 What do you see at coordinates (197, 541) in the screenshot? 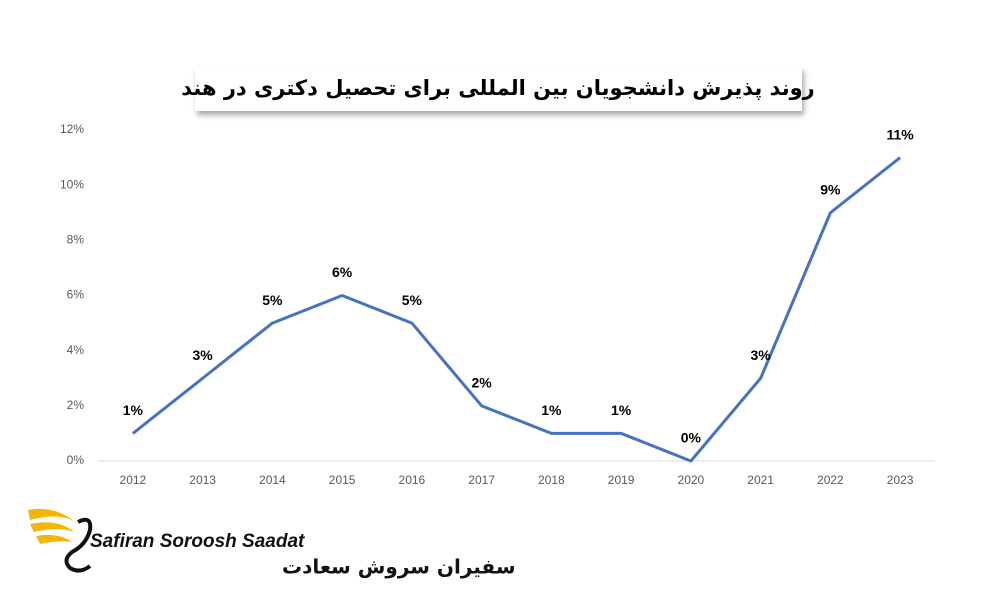
I see `logo-latin: Safiran Soroosh Saadat` at bounding box center [197, 541].